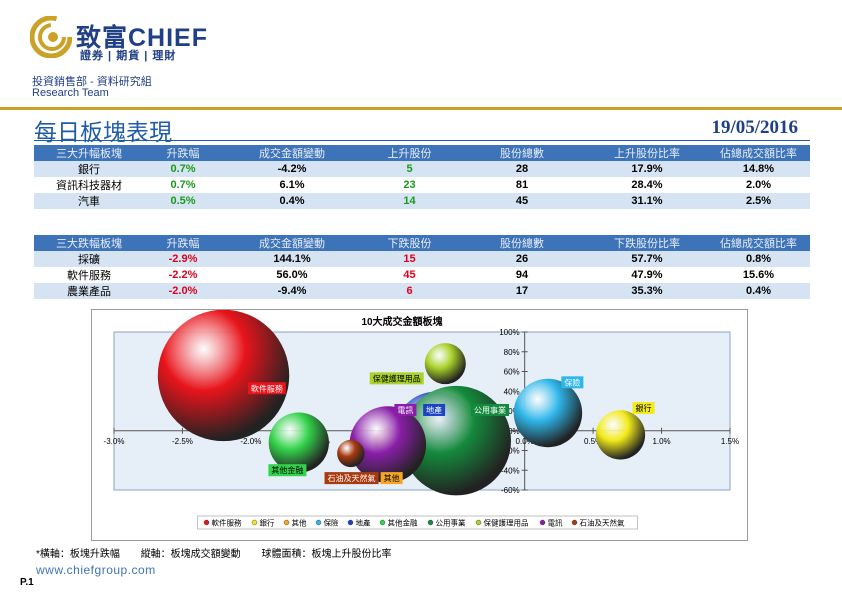  What do you see at coordinates (522, 201) in the screenshot?
I see `total-stocks: 45` at bounding box center [522, 201].